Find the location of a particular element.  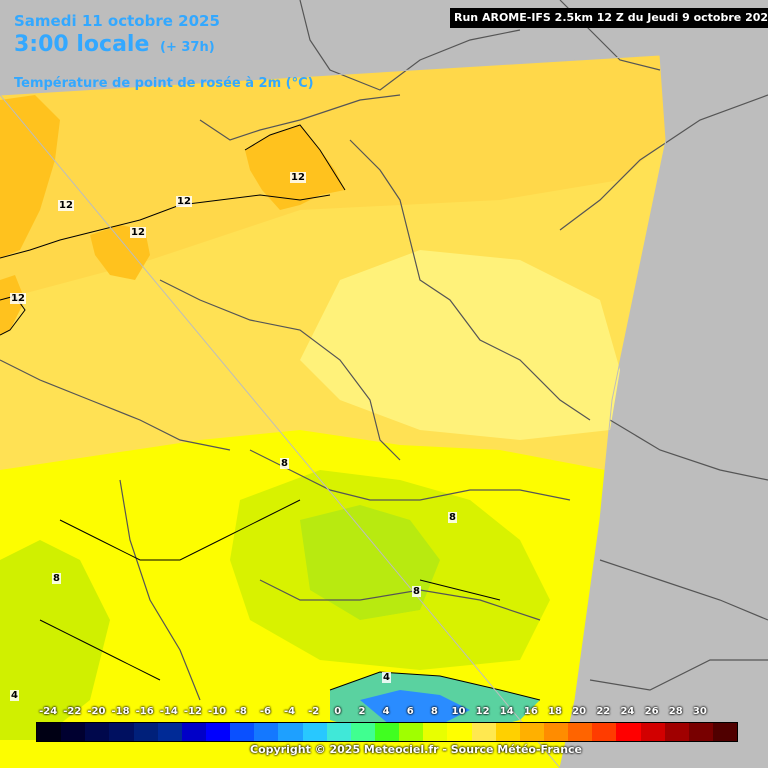

zone-12-northwest is located at coordinates (30, 176).